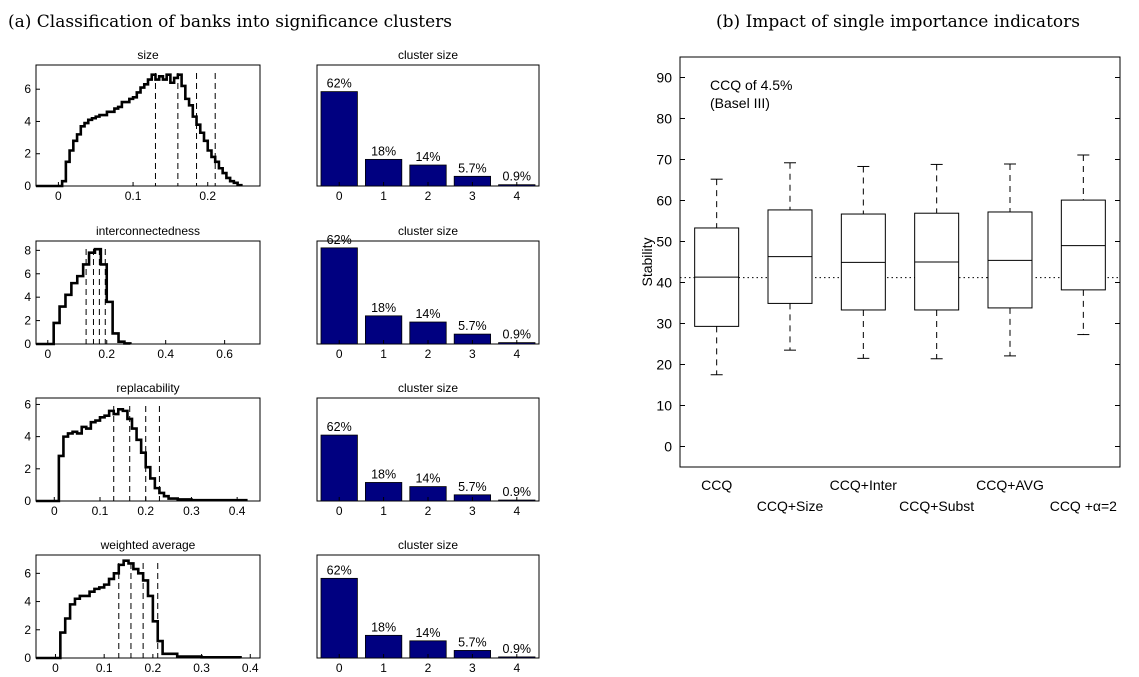 This screenshot has width=1139, height=677. I want to click on y-tick-label: 90, so click(664, 78).